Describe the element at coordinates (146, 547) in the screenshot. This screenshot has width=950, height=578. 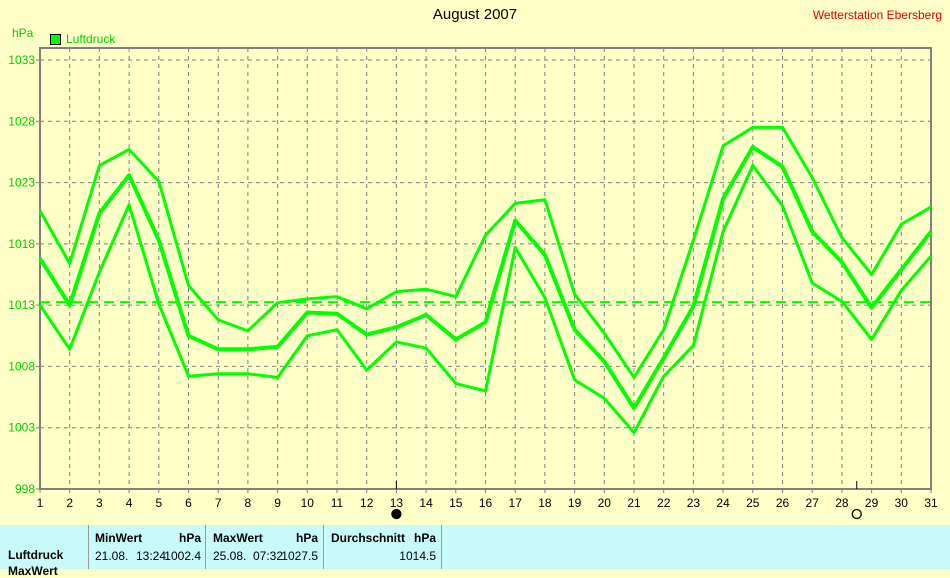
I see `min-column: MinWert hPa 21.08. 13:24 1002.4` at that location.